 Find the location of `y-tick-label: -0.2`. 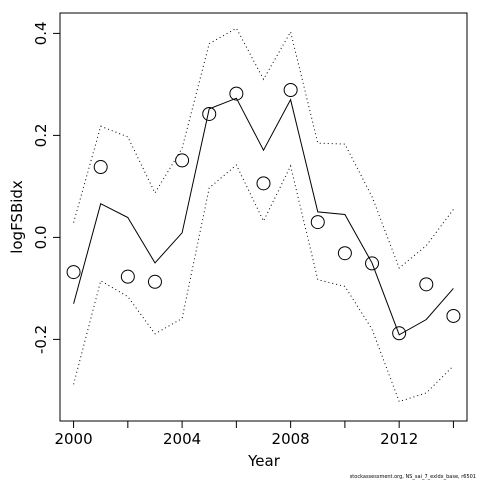

y-tick-label: -0.2 is located at coordinates (41, 339).